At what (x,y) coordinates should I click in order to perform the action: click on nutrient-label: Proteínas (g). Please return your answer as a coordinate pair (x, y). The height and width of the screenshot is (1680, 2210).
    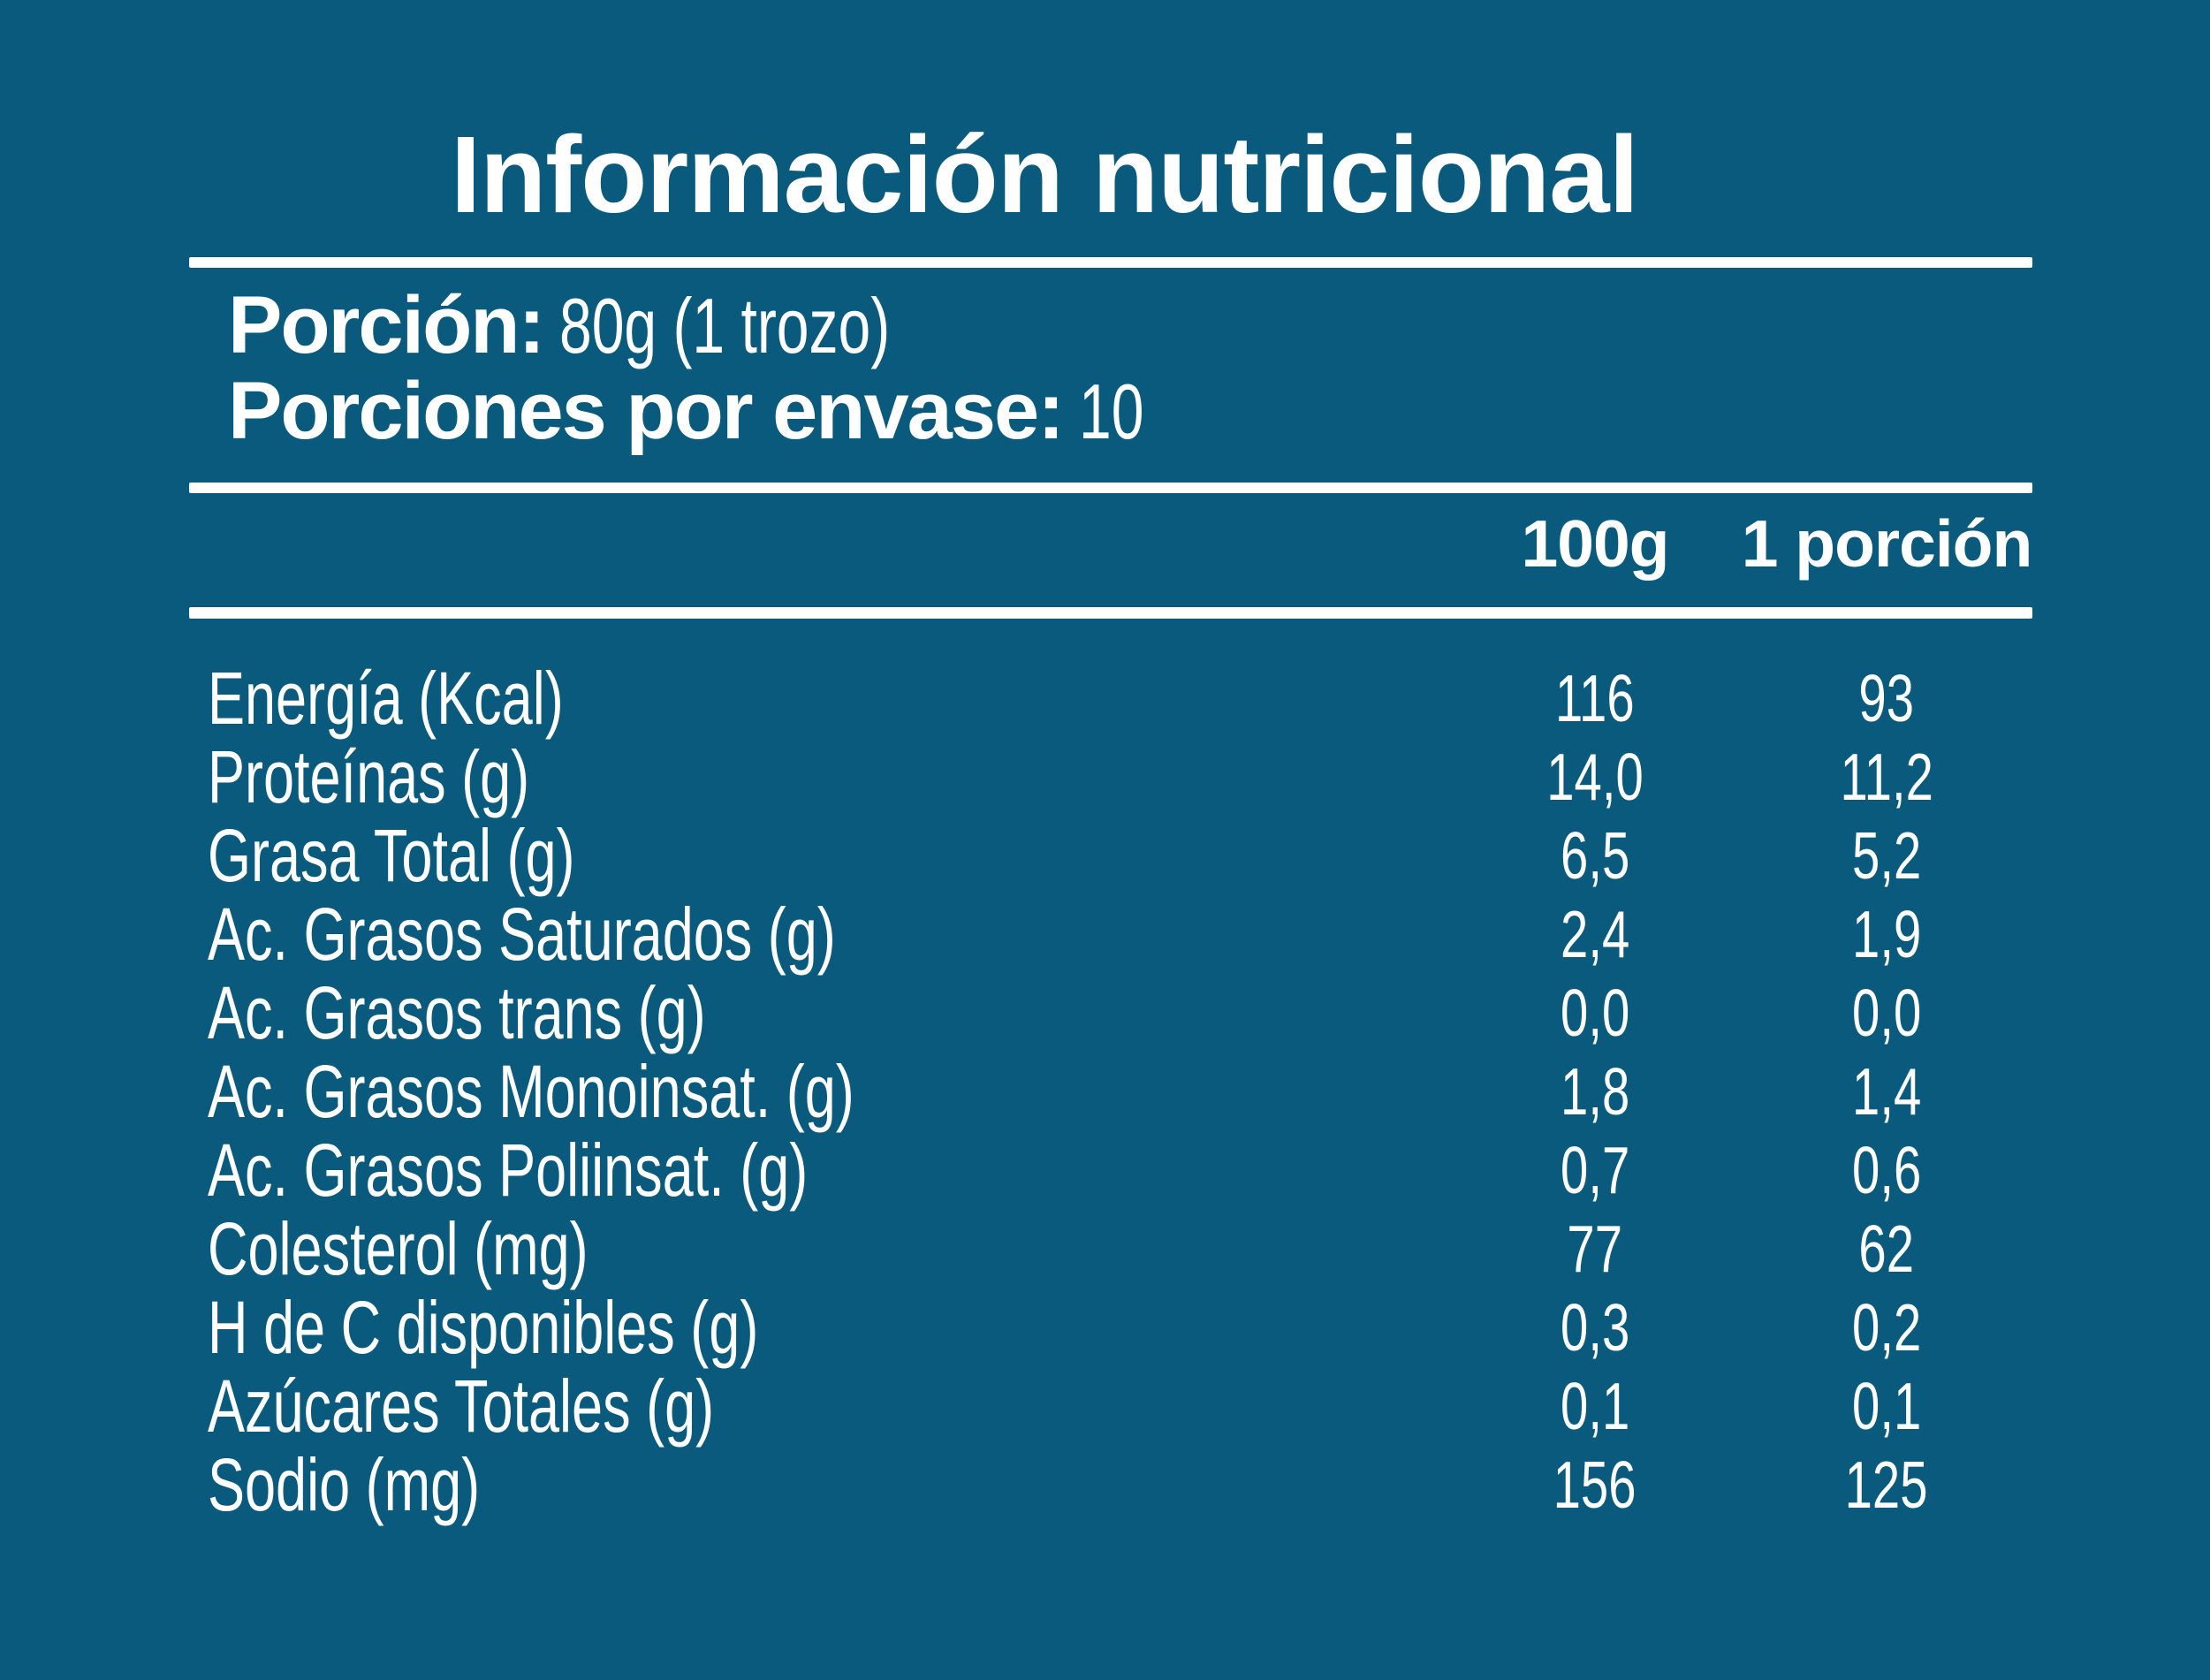
    Looking at the image, I should click on (822, 777).